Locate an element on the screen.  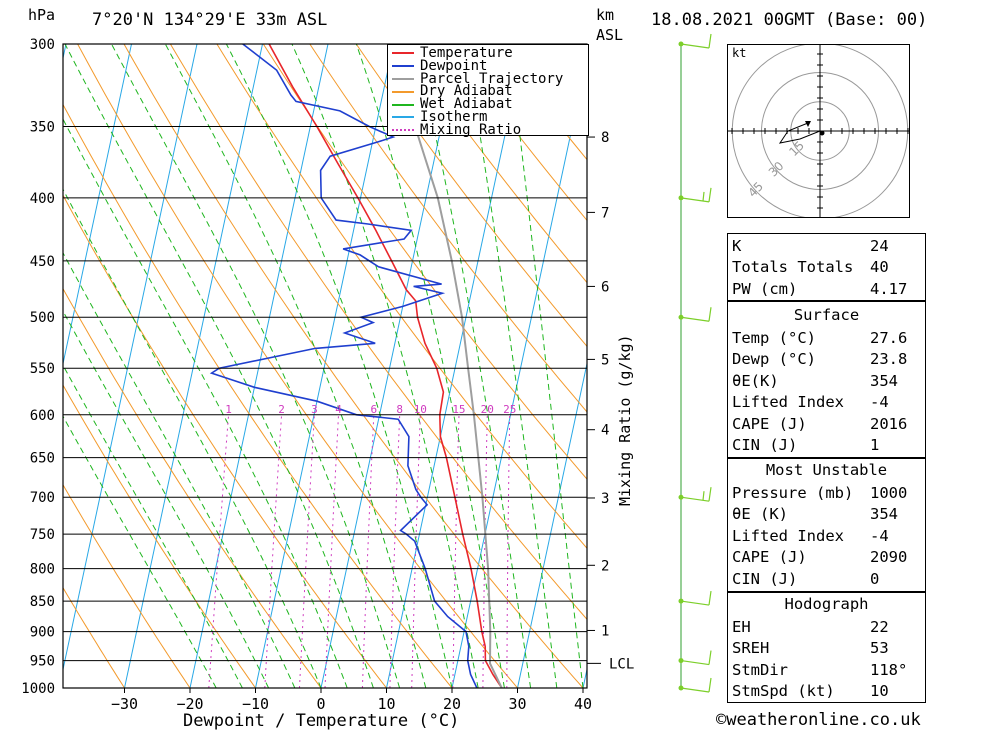
pressure-label: 850 is located at coordinates (42, 602).